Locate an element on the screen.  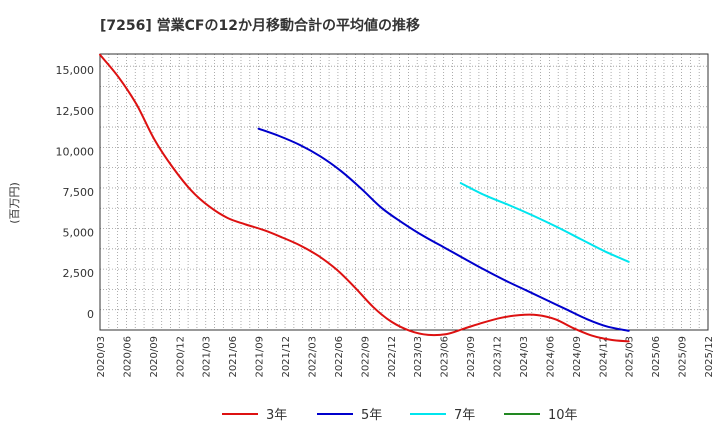
legend-label: 7年 is located at coordinates (464, 415).